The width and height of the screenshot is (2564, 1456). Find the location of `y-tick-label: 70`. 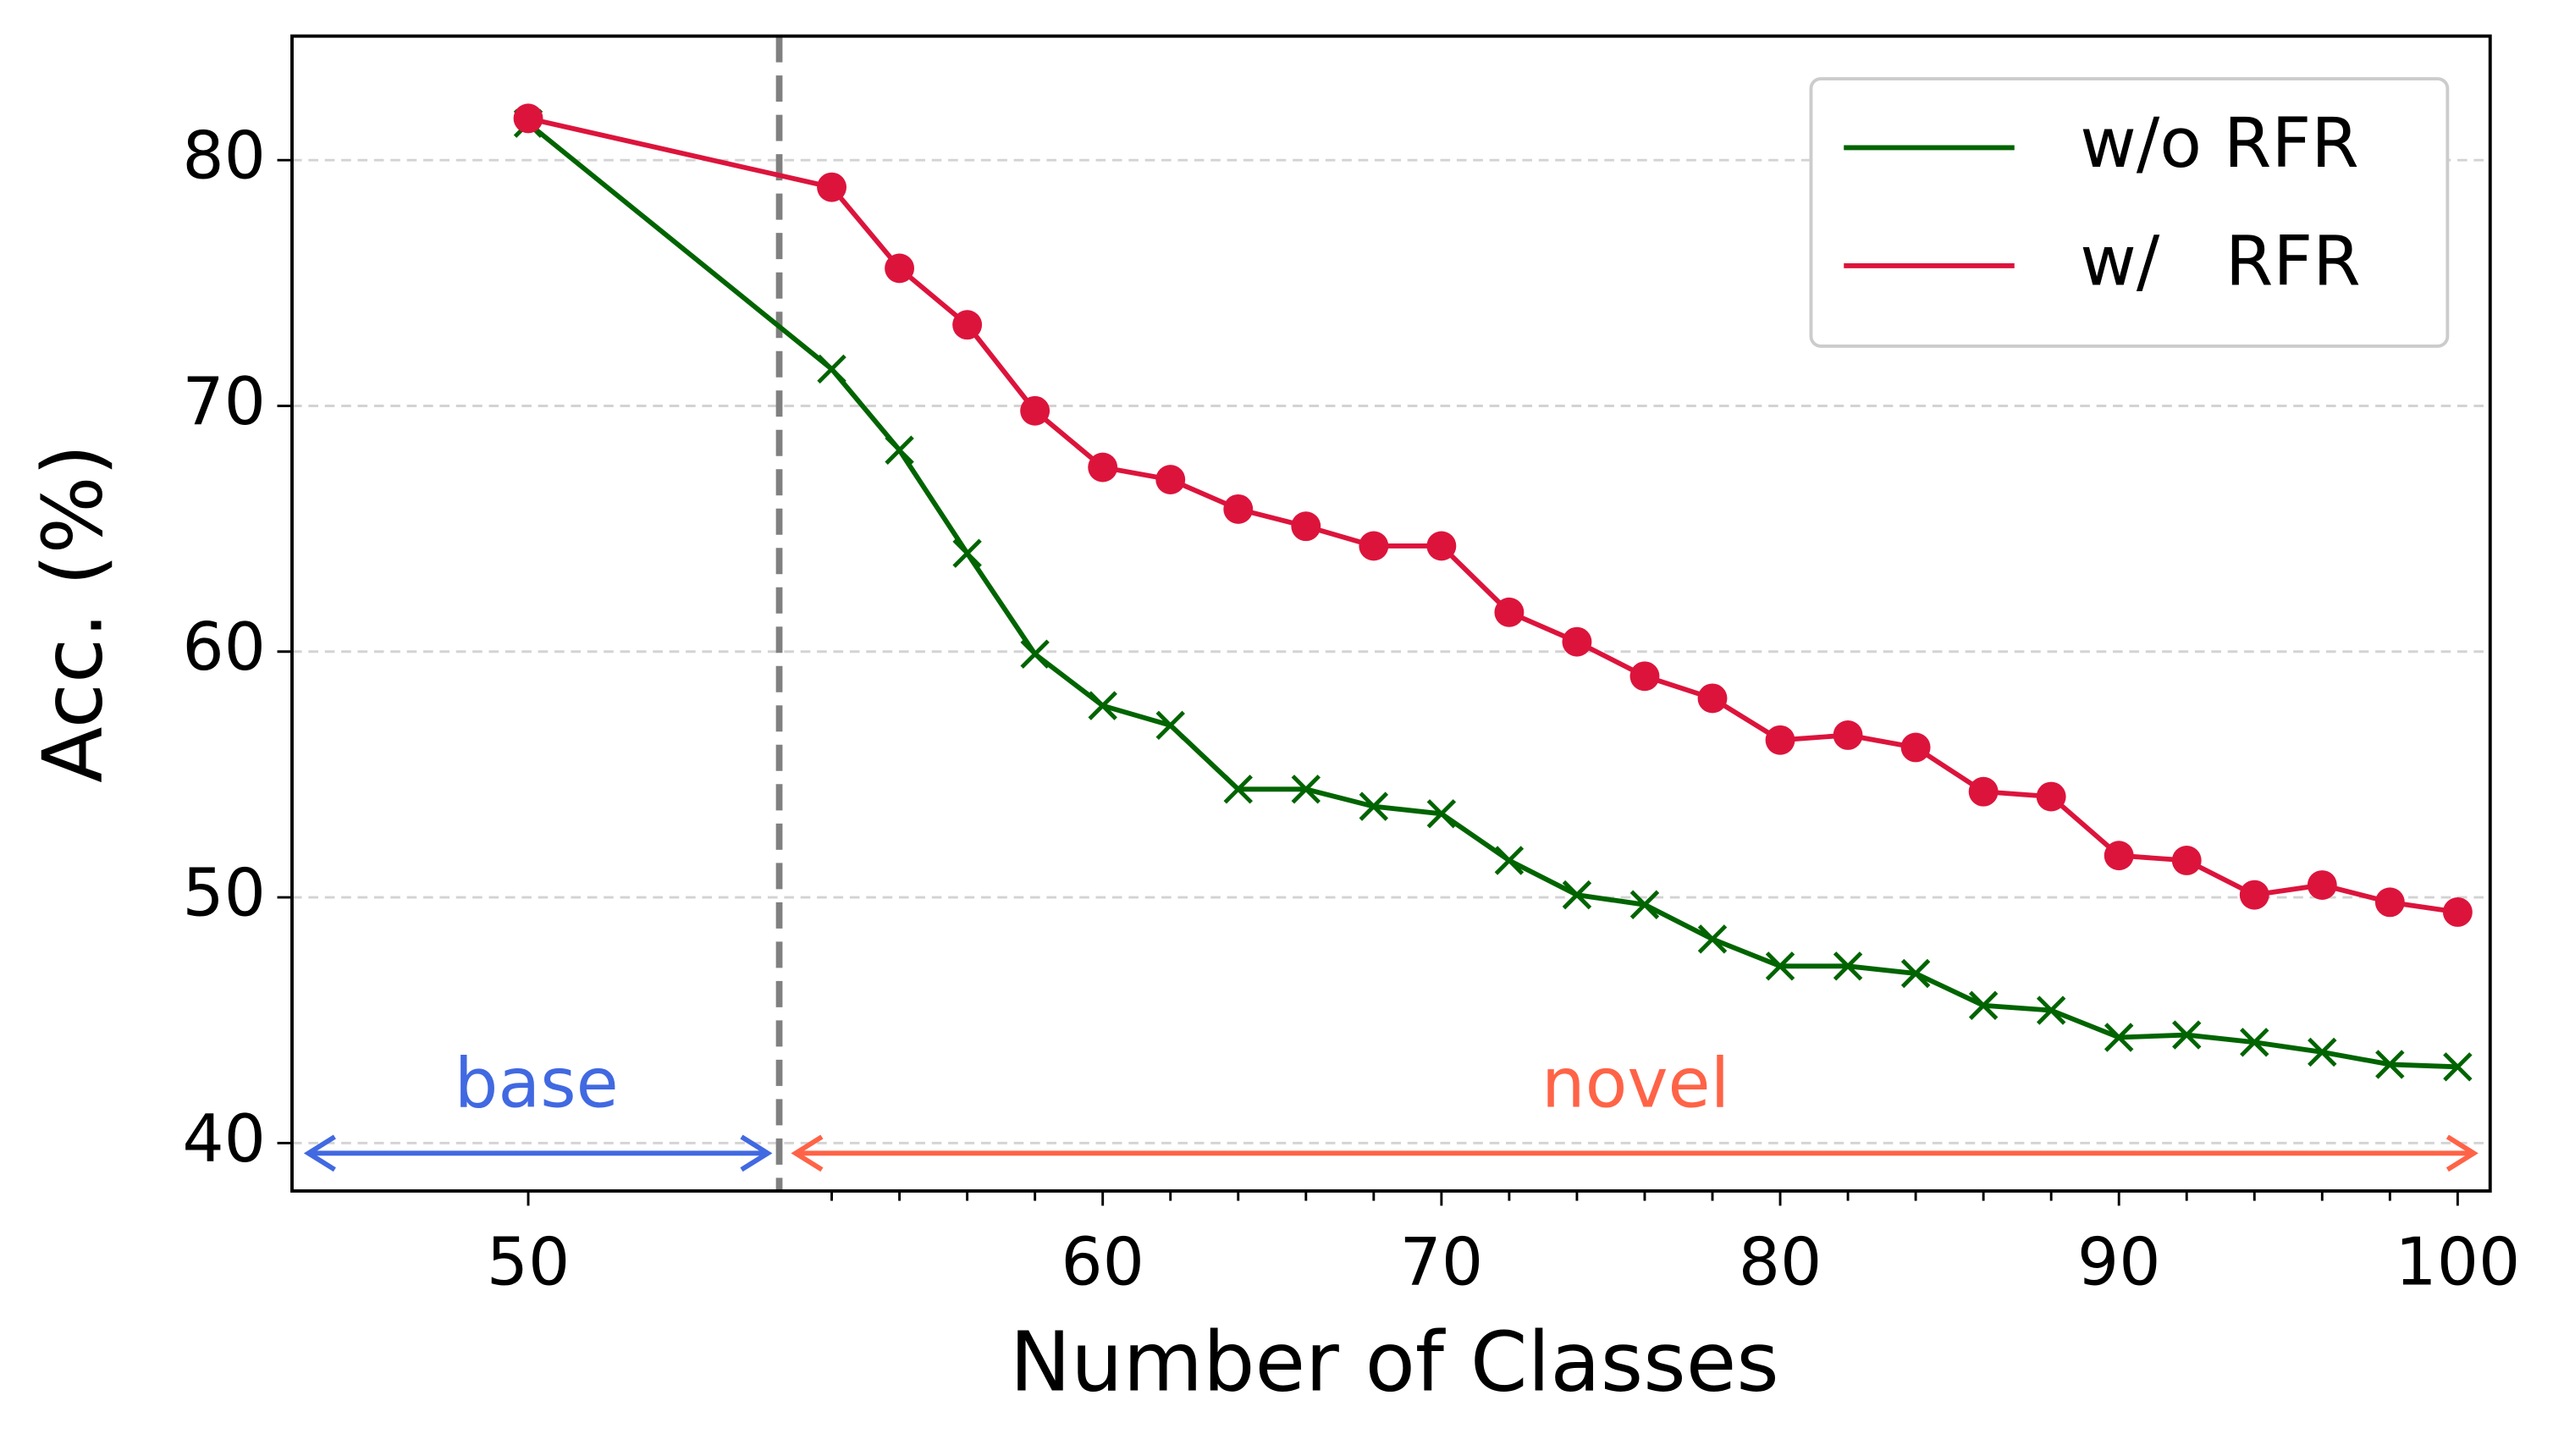

y-tick-label: 70 is located at coordinates (224, 402).